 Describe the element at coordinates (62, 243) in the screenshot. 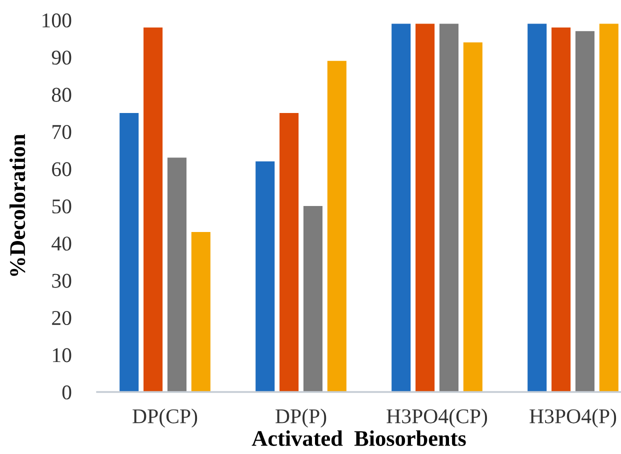

I see `y-tick-label: 40` at that location.